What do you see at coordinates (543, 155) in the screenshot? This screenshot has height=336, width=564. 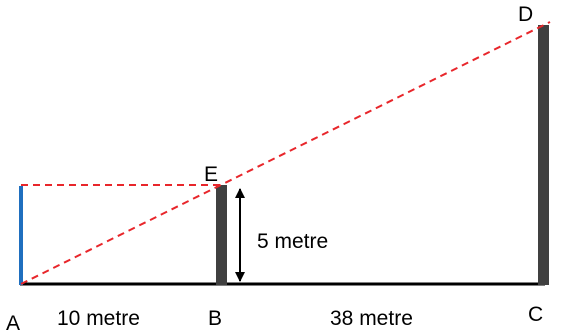 I see `pole-cd` at bounding box center [543, 155].